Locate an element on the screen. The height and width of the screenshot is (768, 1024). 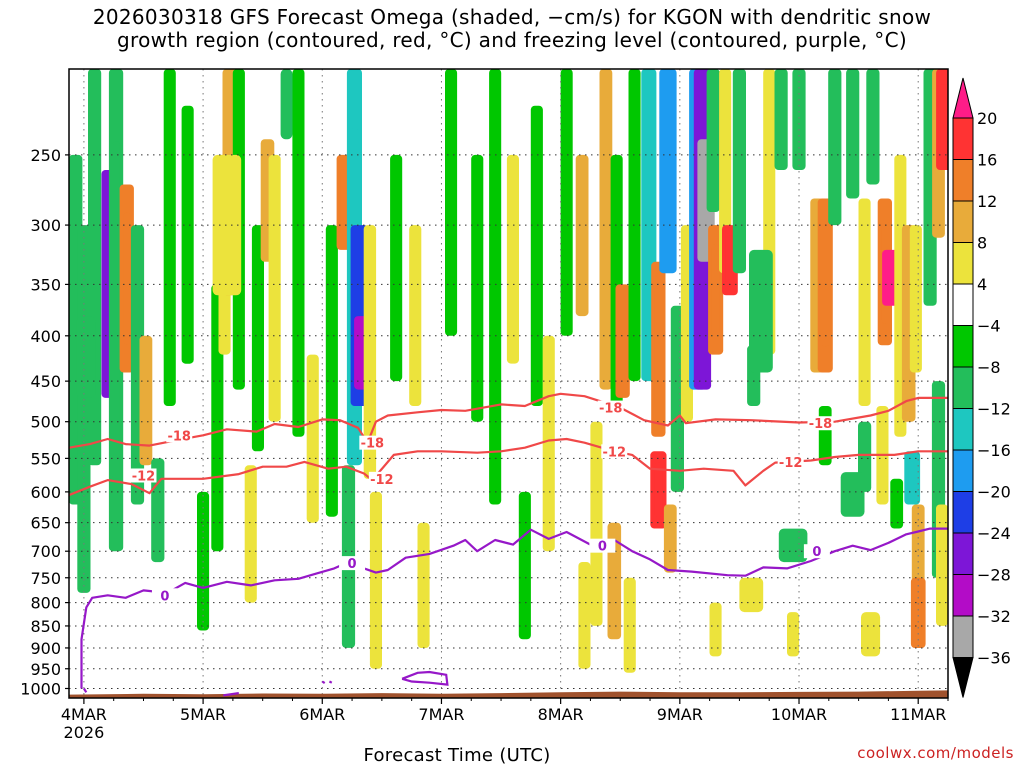
terrain-surface is located at coordinates (508, 694).